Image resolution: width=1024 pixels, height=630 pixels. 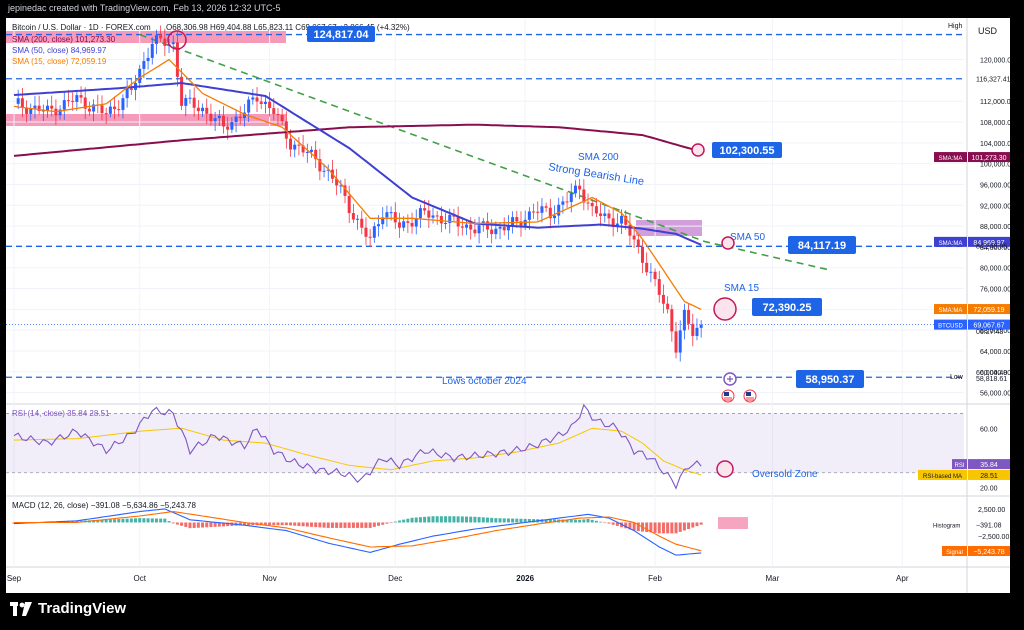 What do you see at coordinates (728, 396) in the screenshot?
I see `us-flag-icon` at bounding box center [728, 396].